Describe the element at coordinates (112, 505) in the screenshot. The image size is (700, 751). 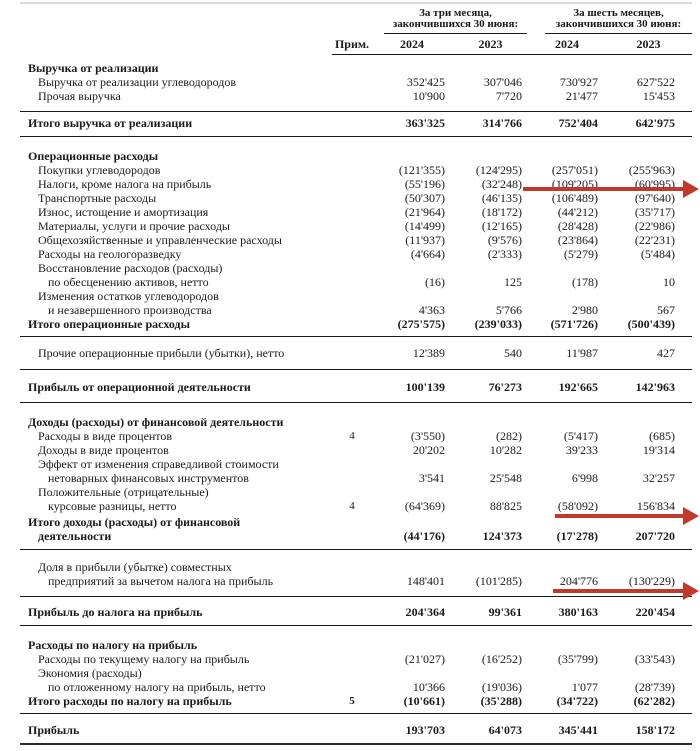
I see `row-label: курсовые разницы, нетто` at that location.